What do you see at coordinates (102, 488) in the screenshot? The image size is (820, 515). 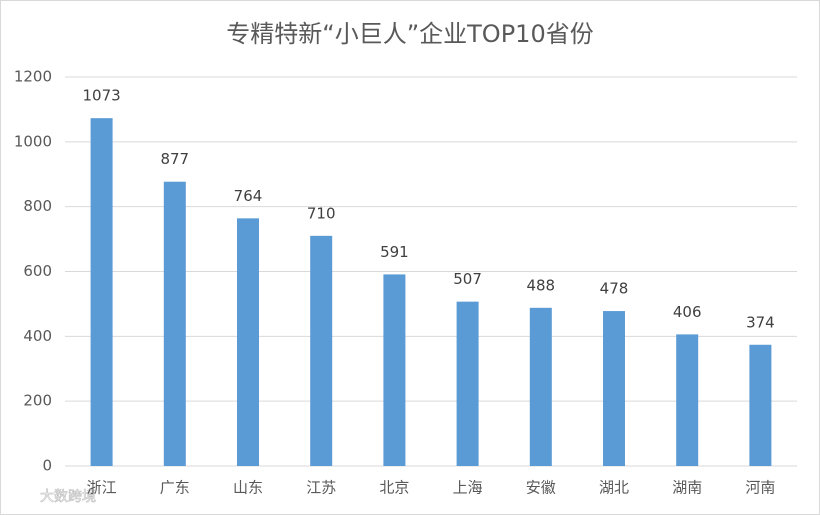 I see `x-tick-label: 浙江` at bounding box center [102, 488].